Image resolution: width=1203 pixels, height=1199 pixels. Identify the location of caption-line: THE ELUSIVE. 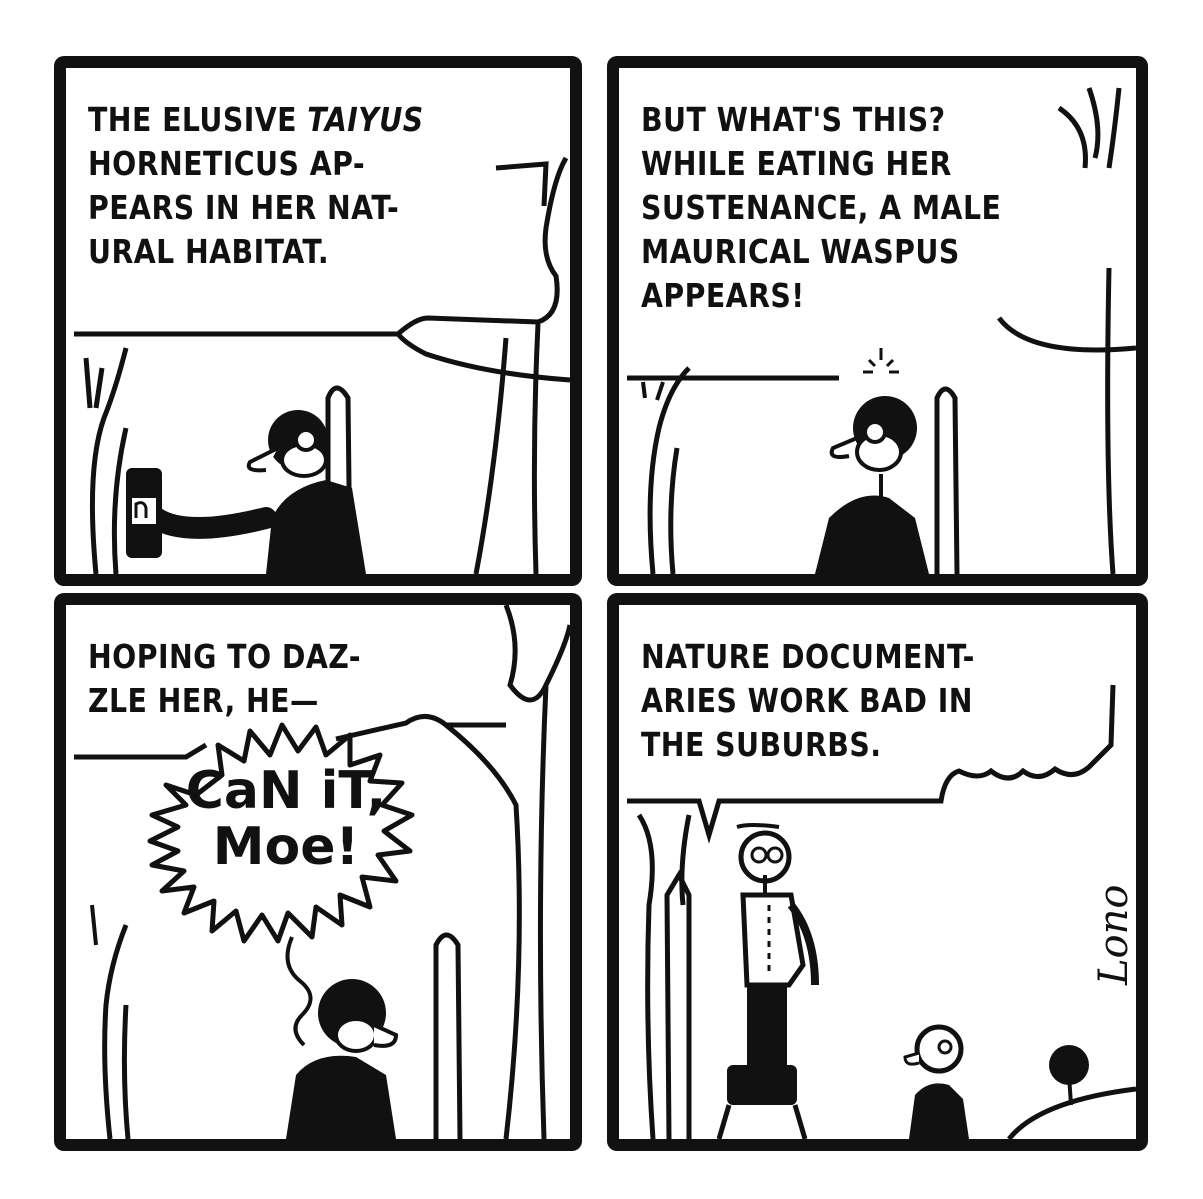
(198, 119).